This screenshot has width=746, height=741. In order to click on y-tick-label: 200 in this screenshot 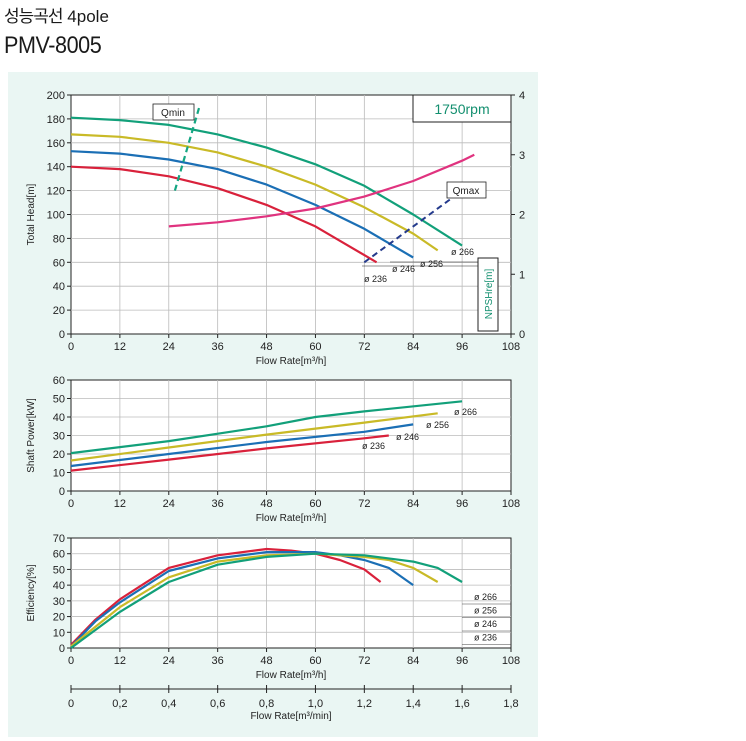, I will do `click(56, 96)`.